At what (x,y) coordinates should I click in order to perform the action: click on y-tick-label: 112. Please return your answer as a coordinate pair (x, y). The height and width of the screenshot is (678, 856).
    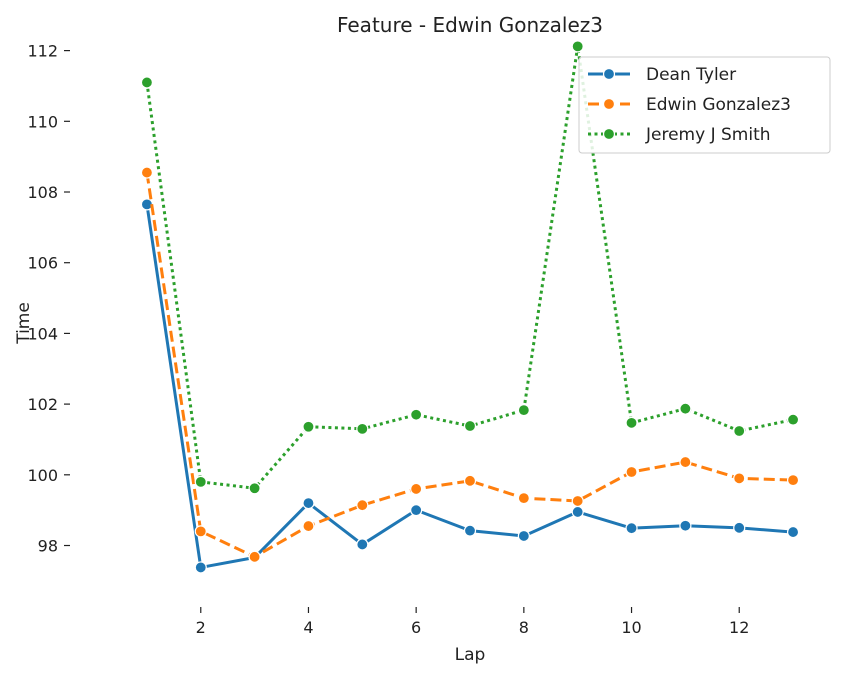
    Looking at the image, I should click on (42, 51).